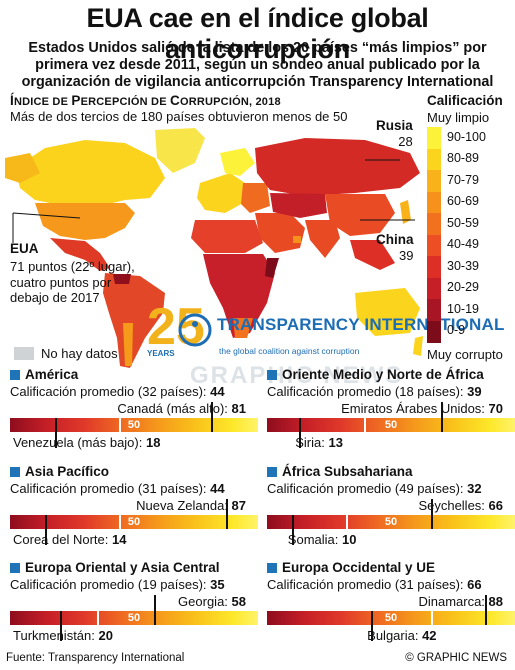  I want to click on logo-ti-tagline: the global coalition against corruption, so click(289, 351).